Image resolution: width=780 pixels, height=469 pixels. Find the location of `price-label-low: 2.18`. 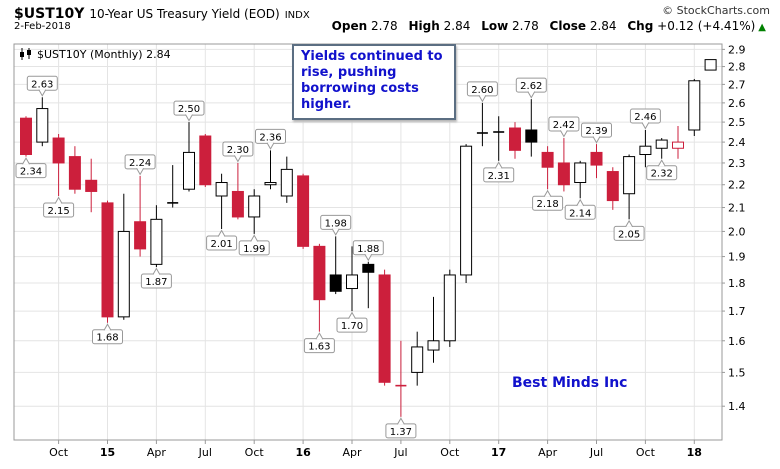

price-label-low: 2.18 is located at coordinates (547, 204).